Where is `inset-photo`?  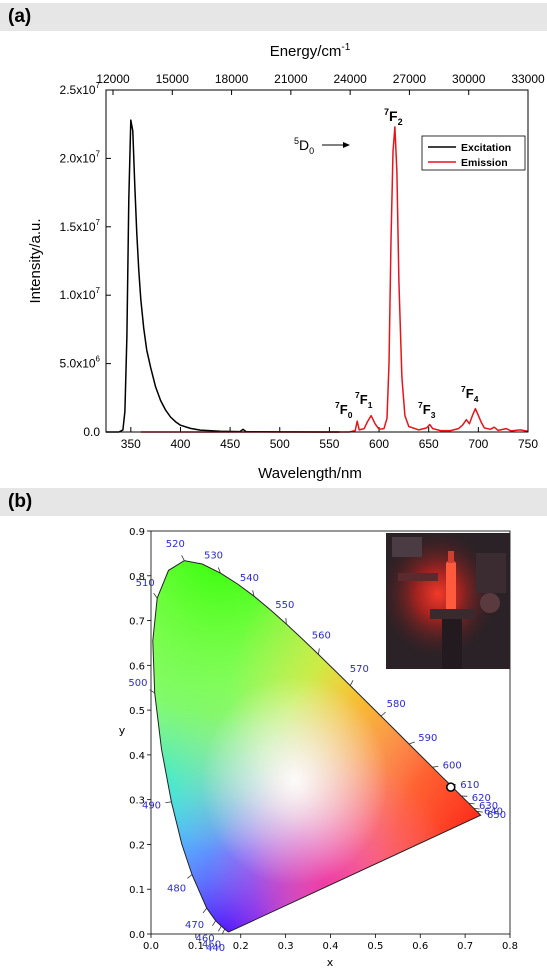
inset-photo is located at coordinates (448, 601).